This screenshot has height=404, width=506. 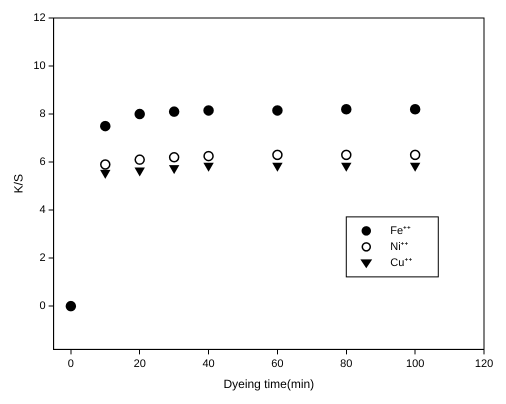 What do you see at coordinates (415, 364) in the screenshot?
I see `x-tick-label: 100` at bounding box center [415, 364].